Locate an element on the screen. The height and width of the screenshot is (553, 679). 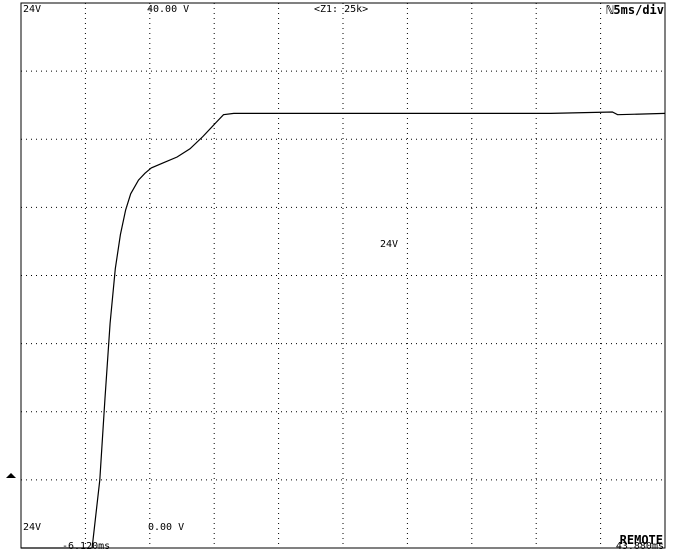
trace-label: 24V is located at coordinates (389, 244).